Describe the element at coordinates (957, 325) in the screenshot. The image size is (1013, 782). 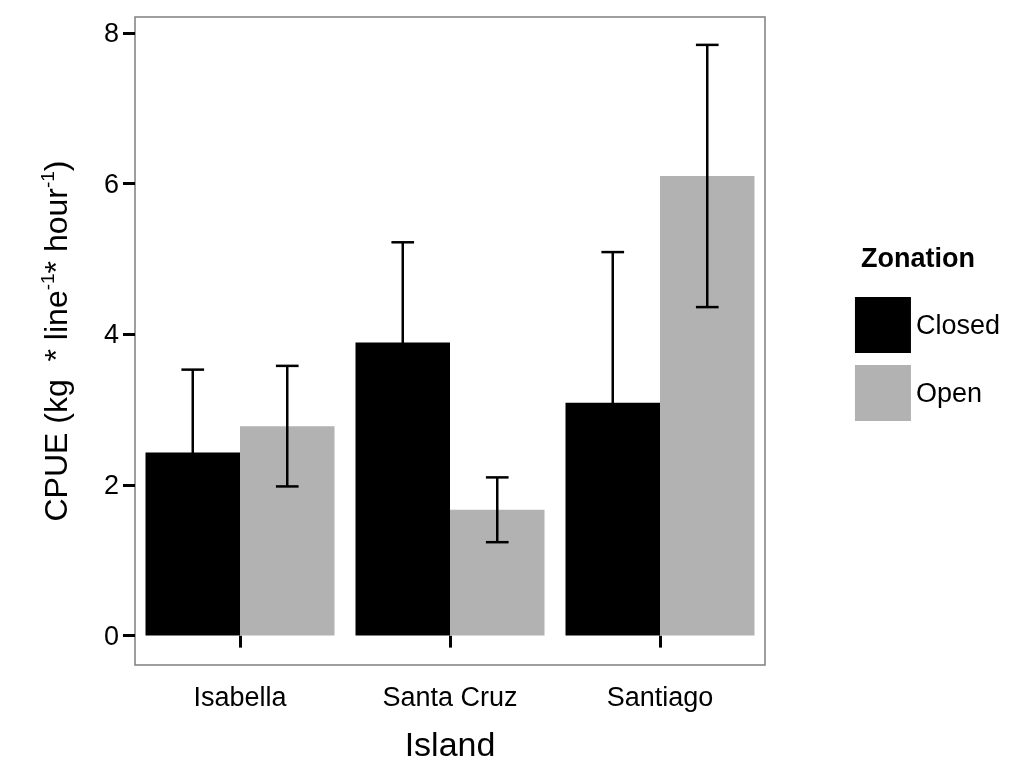
I see `legend-label: Closed` at that location.